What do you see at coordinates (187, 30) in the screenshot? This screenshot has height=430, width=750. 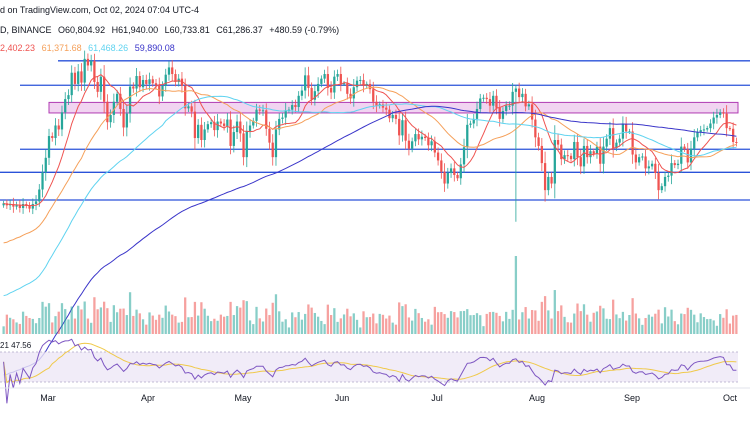 I see `low-value: L60,733.81` at bounding box center [187, 30].